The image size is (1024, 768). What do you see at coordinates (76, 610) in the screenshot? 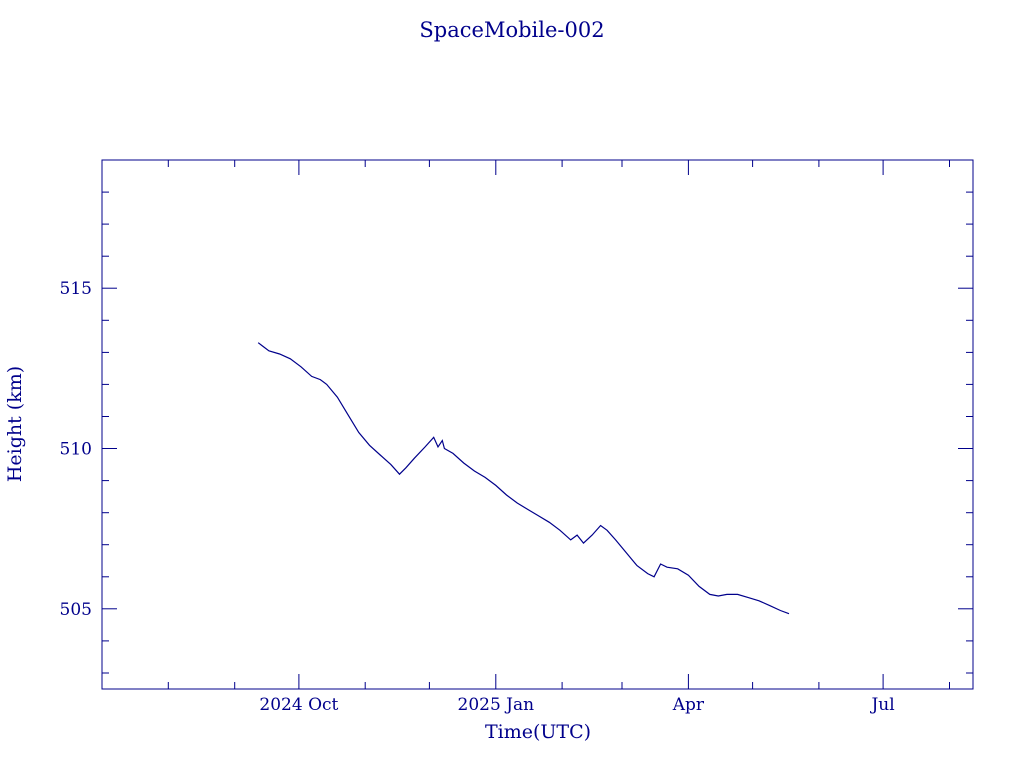
I see `y-tick-label: 505` at bounding box center [76, 610].